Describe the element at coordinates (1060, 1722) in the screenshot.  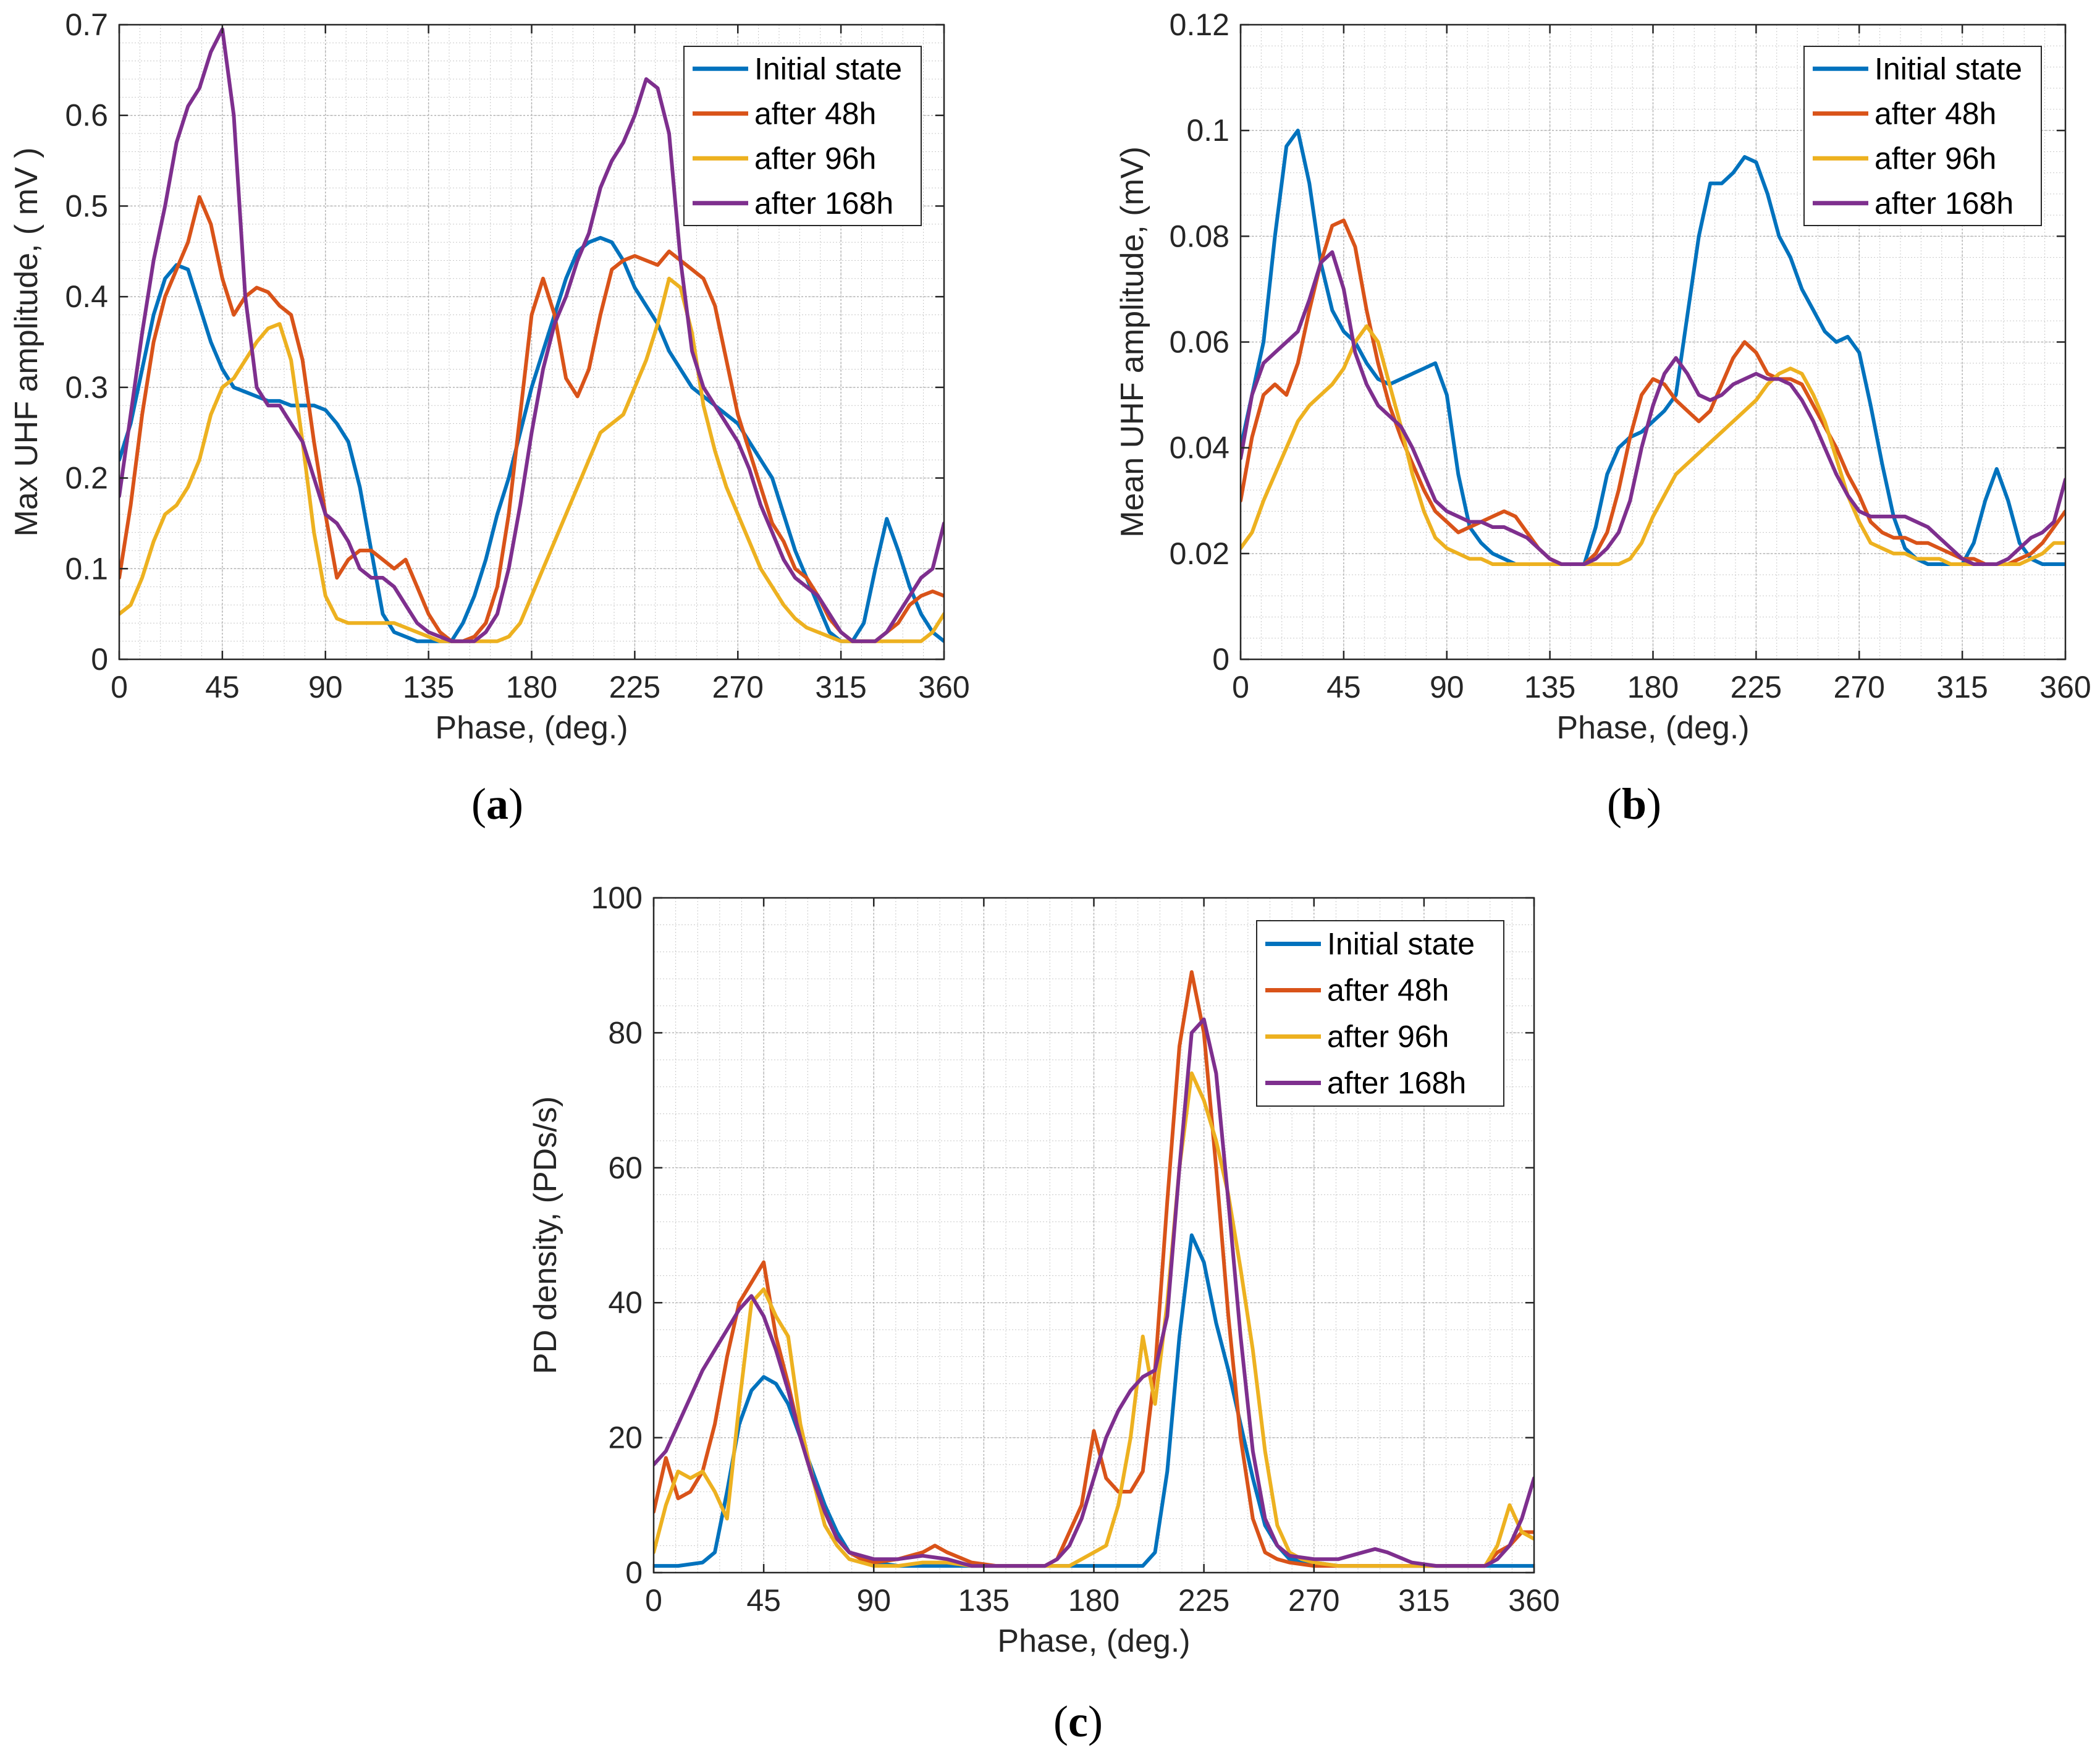
I see `subplot-label-c-open: (` at that location.